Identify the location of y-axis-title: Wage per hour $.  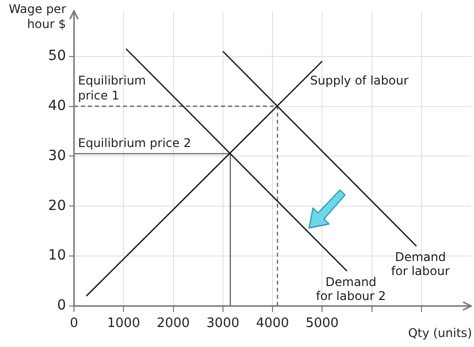
(37, 17).